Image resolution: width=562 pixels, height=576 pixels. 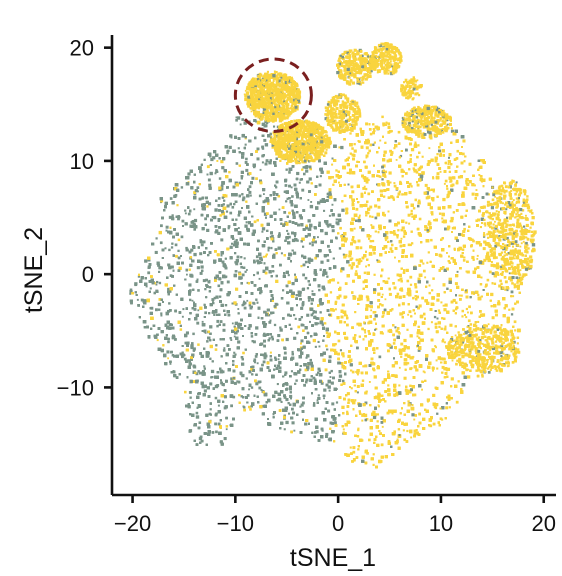 I want to click on annotation-layer, so click(x=273, y=95).